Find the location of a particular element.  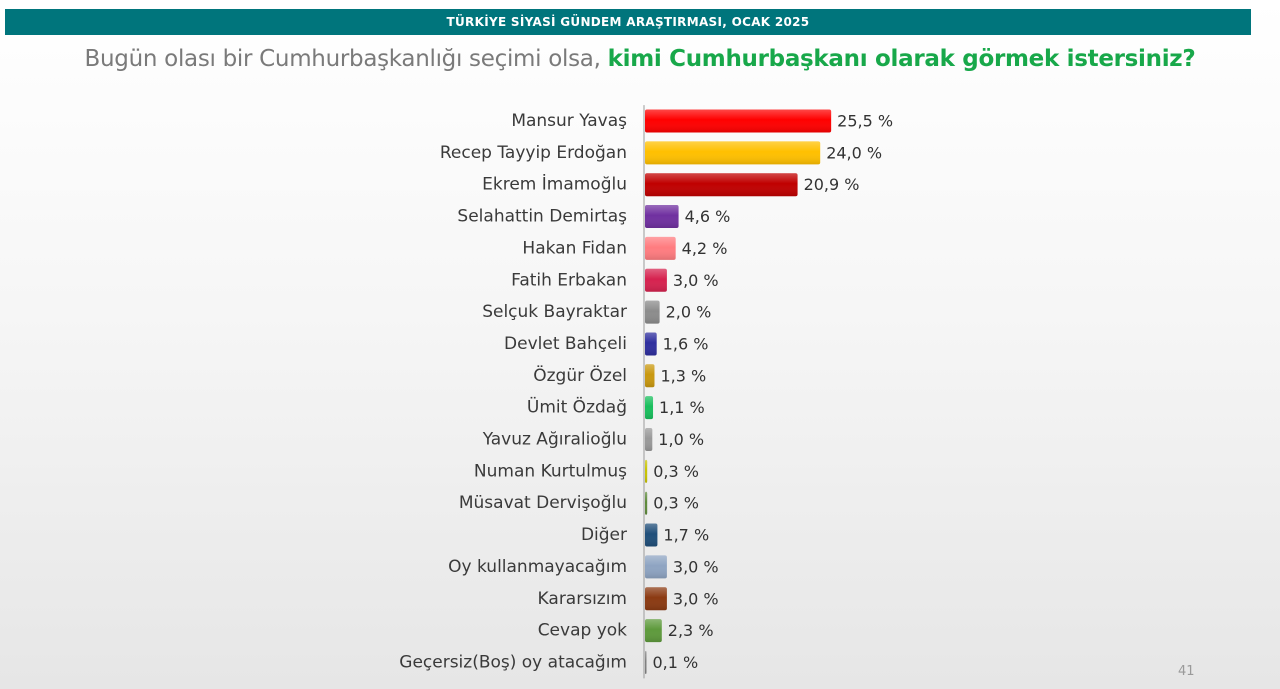

category-label: Cevap yok is located at coordinates (582, 631).